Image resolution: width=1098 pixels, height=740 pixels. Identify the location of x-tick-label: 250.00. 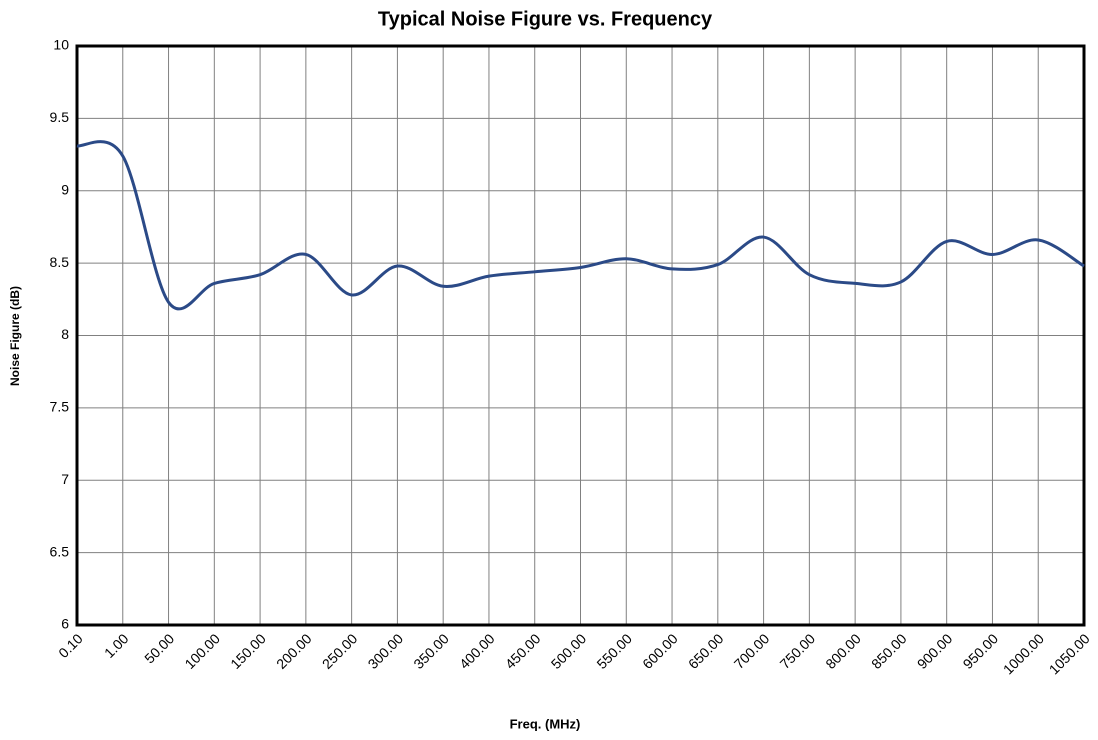
(340, 651).